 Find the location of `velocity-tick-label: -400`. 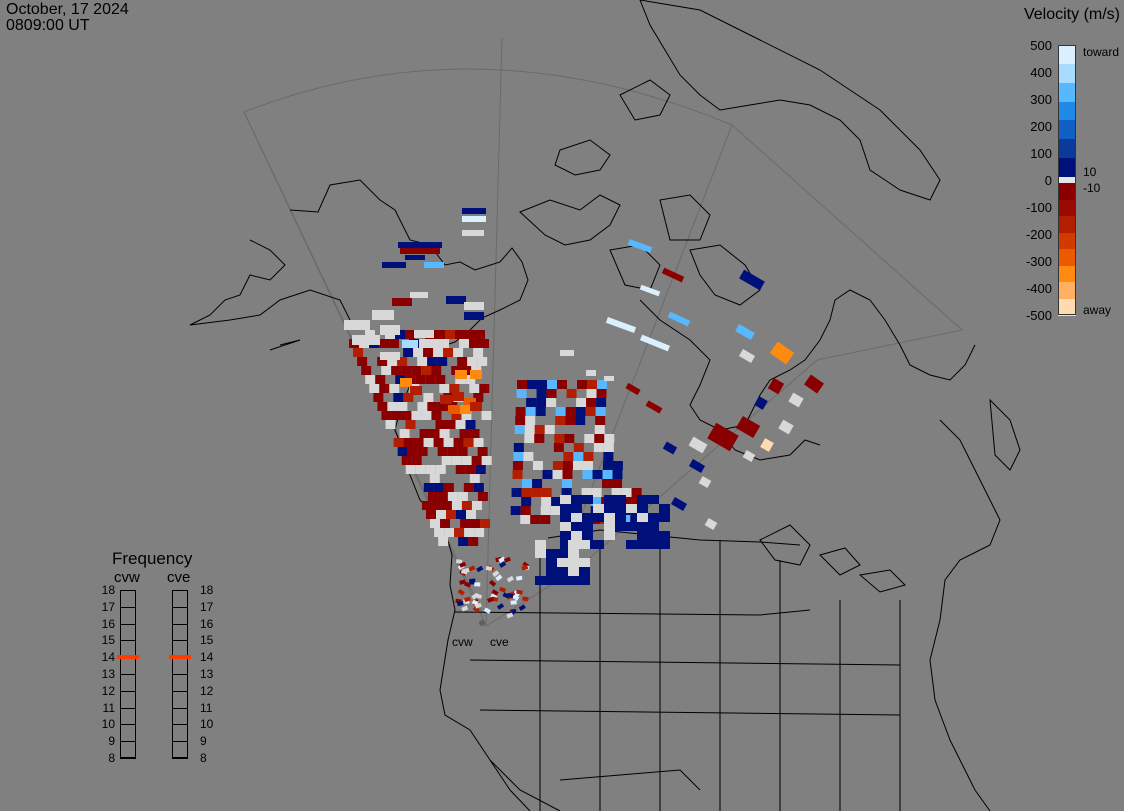

velocity-tick-label: -400 is located at coordinates (1038, 288).